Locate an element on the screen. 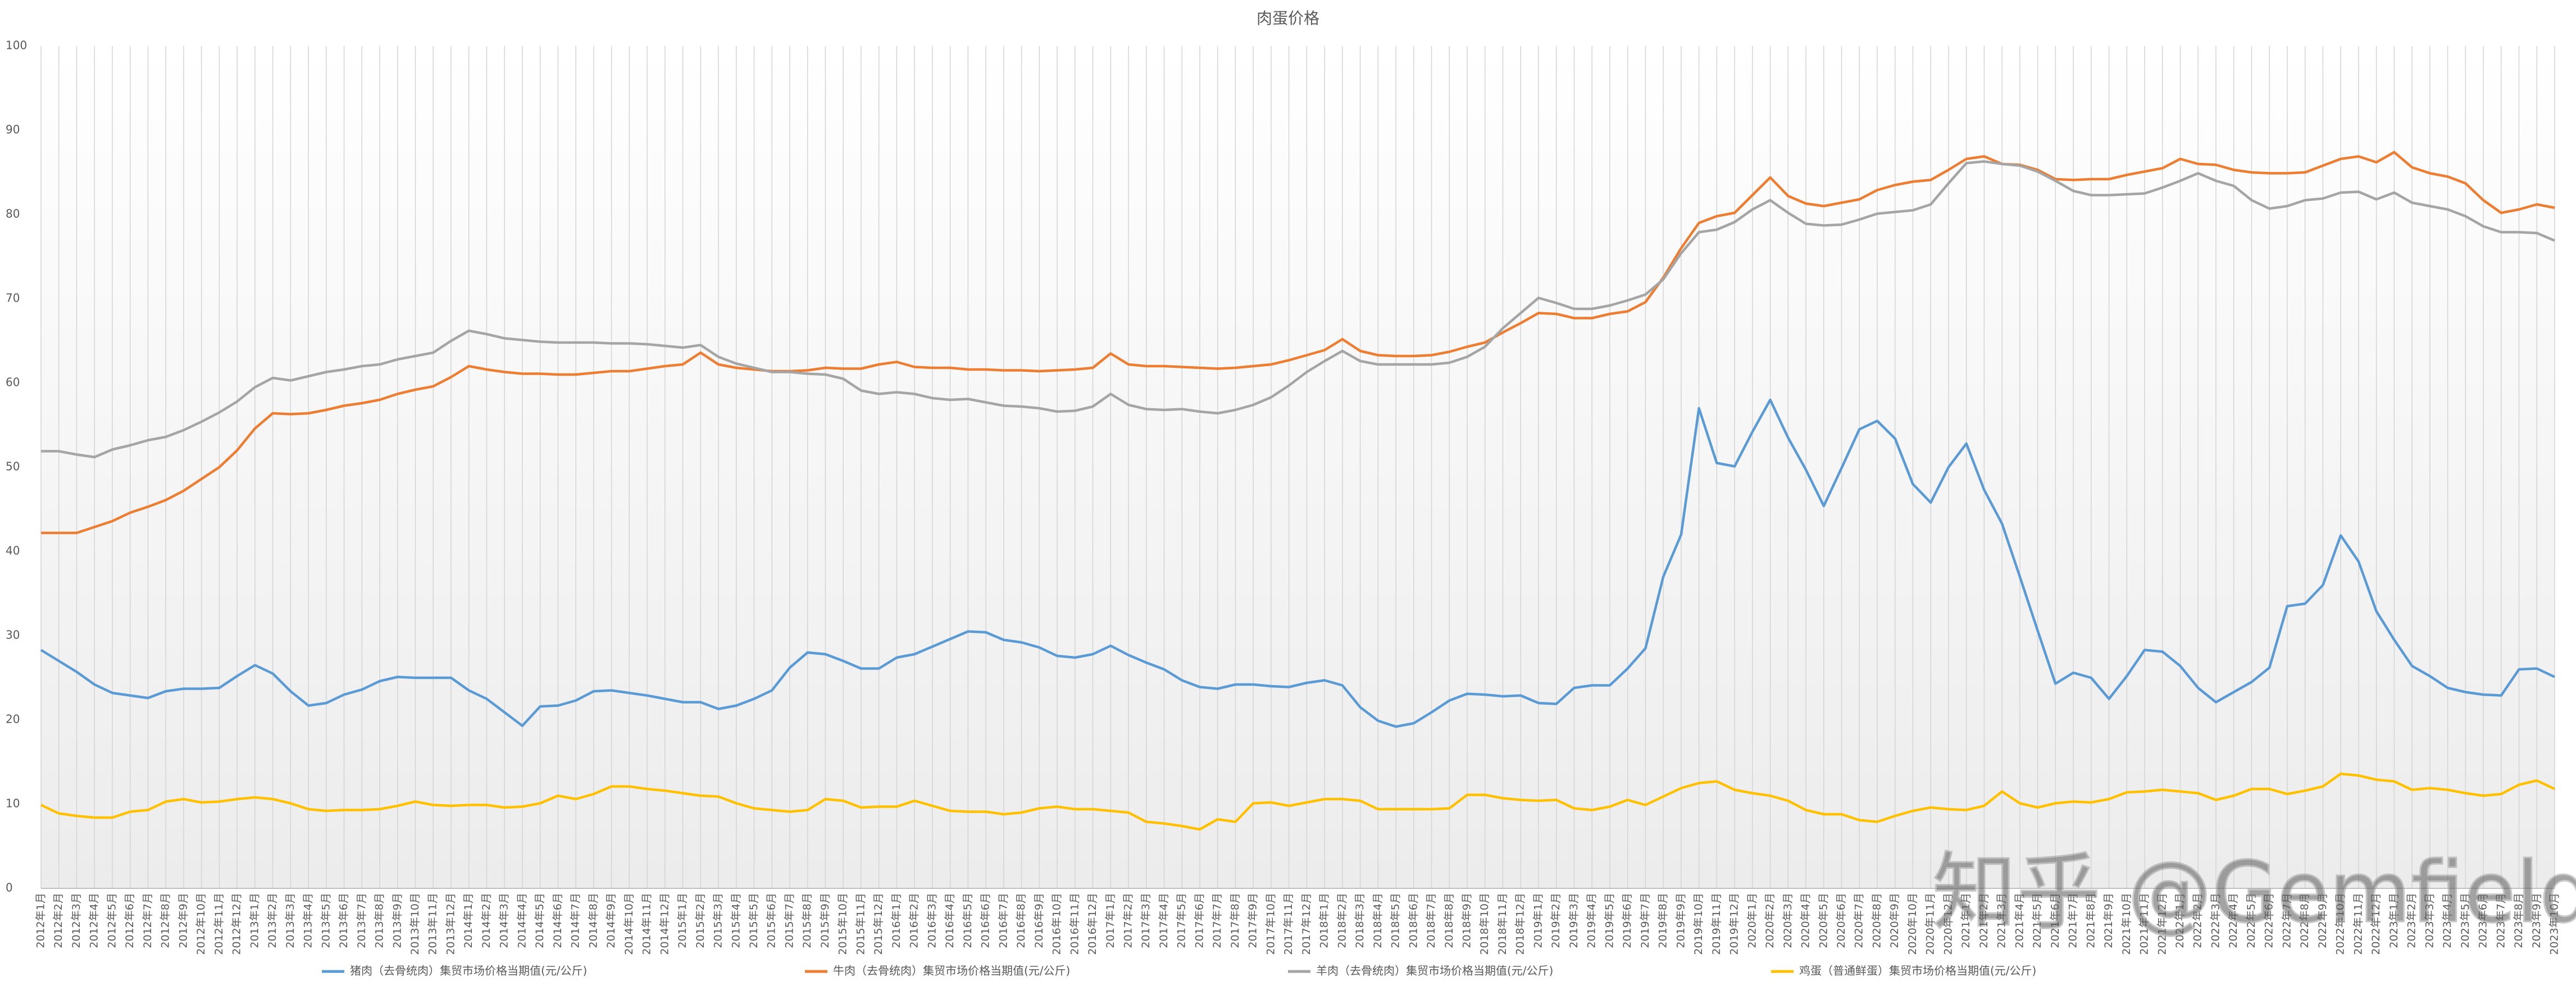 The height and width of the screenshot is (990, 2576). x-tick-label: 2018年5月 is located at coordinates (1396, 921).